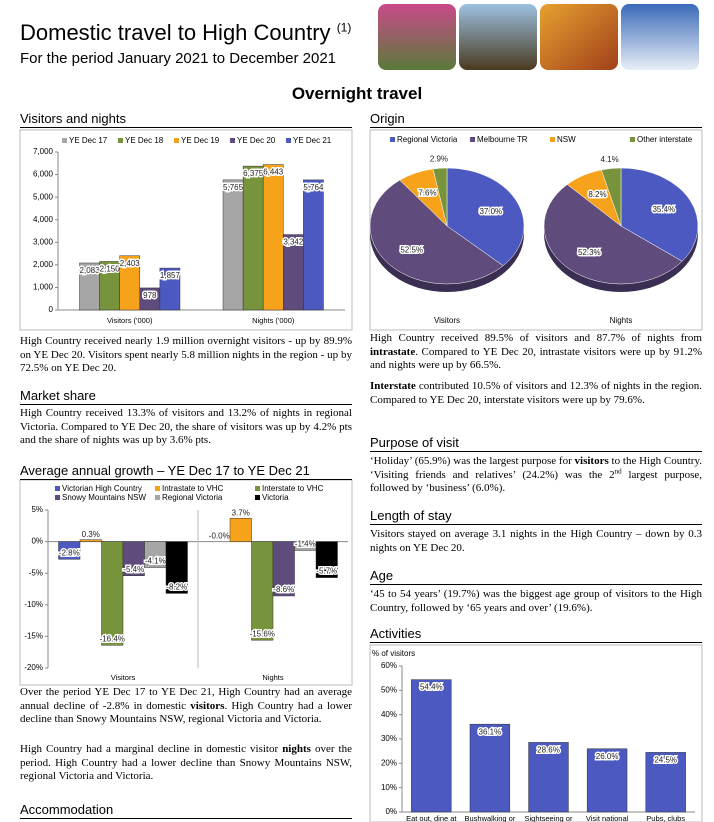 This screenshot has width=714, height=822. Describe the element at coordinates (312, 140) in the screenshot. I see `legend-label: YE Dec 21` at that location.